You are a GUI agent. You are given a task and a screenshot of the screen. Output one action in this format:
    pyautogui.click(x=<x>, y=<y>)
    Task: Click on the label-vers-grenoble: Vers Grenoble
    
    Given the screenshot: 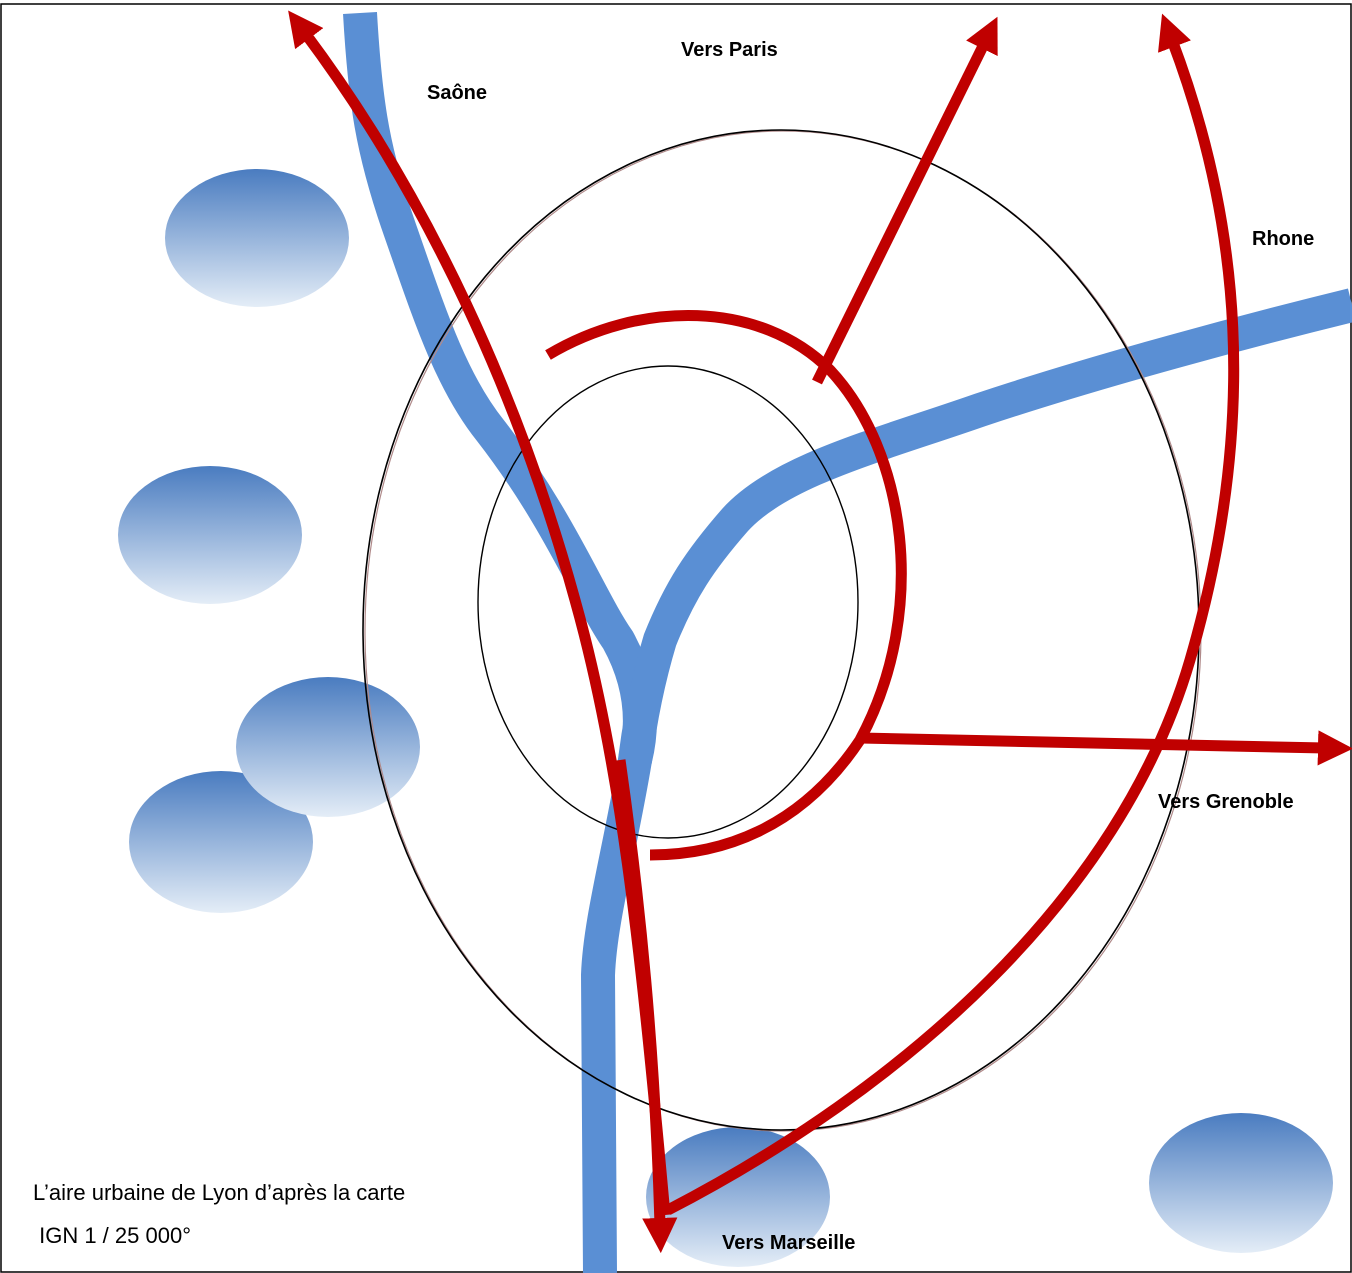 What is the action you would take?
    pyautogui.click(x=1226, y=802)
    